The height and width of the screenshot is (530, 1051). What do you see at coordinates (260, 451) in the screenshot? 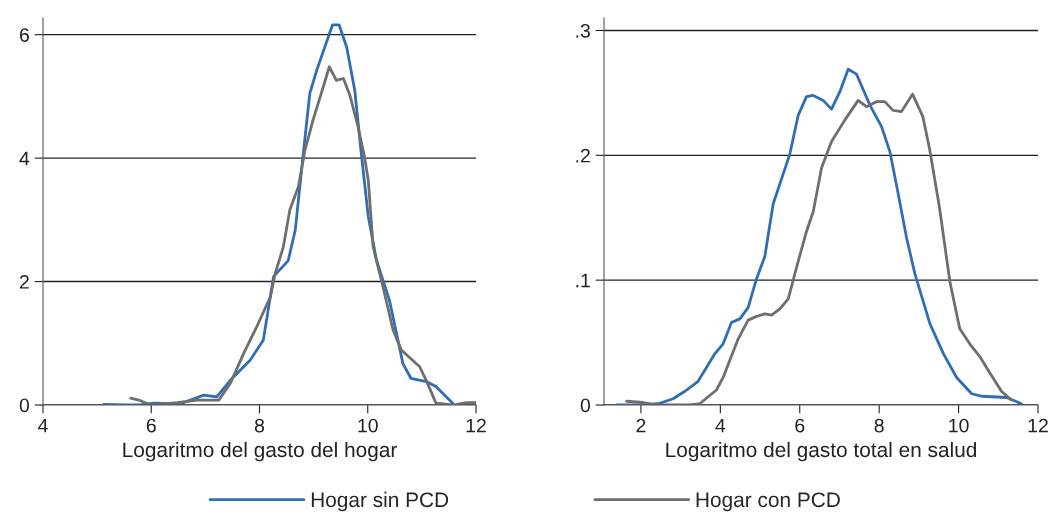
I see `x-axis-title: Logaritmo del gasto del hogar` at bounding box center [260, 451].